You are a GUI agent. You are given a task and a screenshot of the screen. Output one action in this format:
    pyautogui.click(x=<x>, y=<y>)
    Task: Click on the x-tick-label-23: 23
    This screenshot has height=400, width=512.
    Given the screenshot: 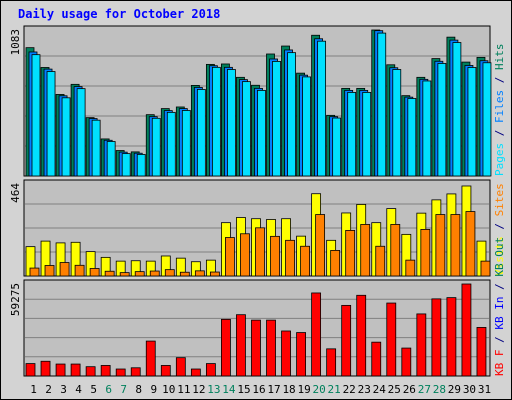 What is the action you would take?
    pyautogui.click(x=364, y=389)
    